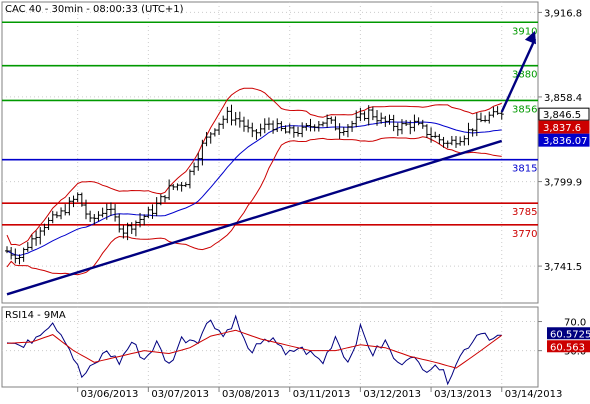 The image size is (590, 404). What do you see at coordinates (524, 169) in the screenshot?
I see `level-label: 3815` at bounding box center [524, 169].